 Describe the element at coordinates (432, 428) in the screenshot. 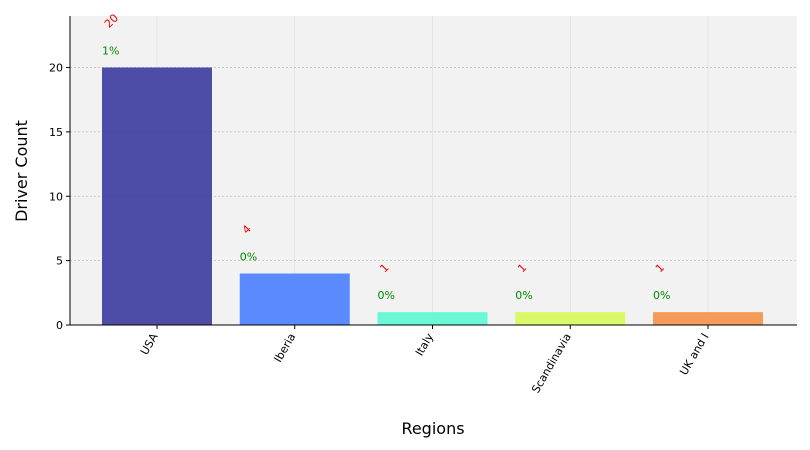

I see `x-axis-title: Regions` at that location.